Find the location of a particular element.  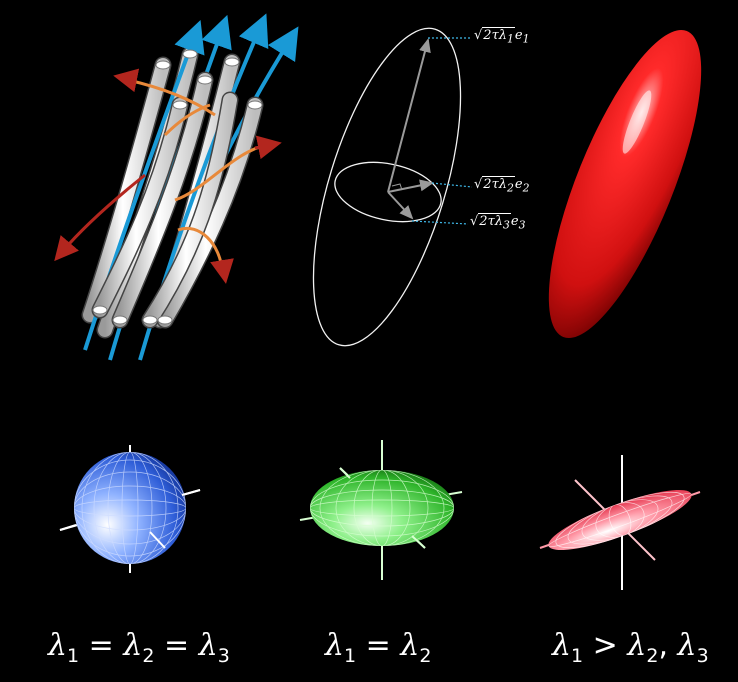

ellipsoid-cross-section is located at coordinates (388, 192).